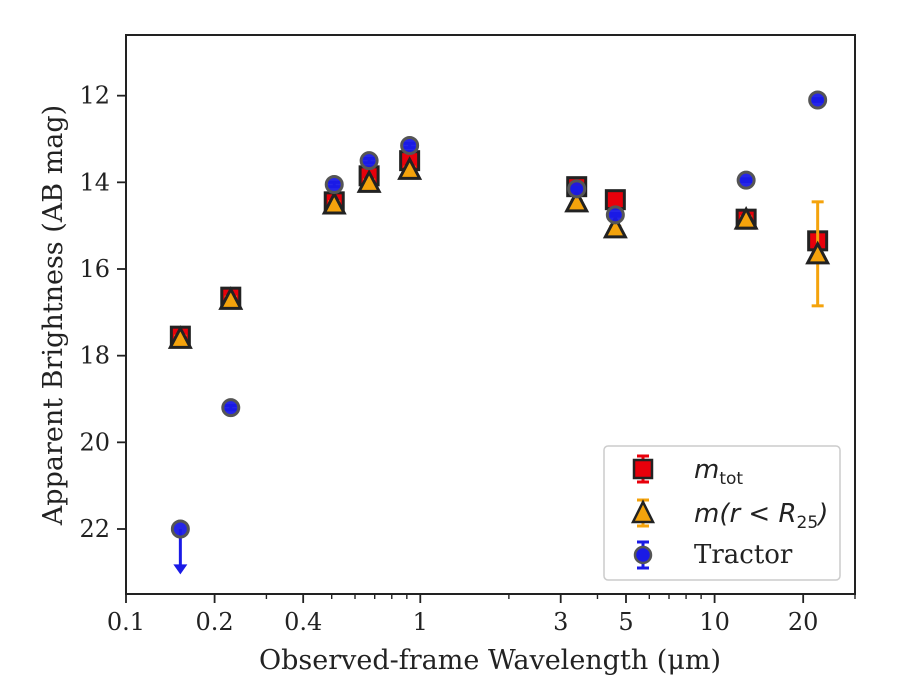 This screenshot has height=700, width=900. Describe the element at coordinates (687, 471) in the screenshot. I see `legend-entry-m-tot: mtot` at that location.